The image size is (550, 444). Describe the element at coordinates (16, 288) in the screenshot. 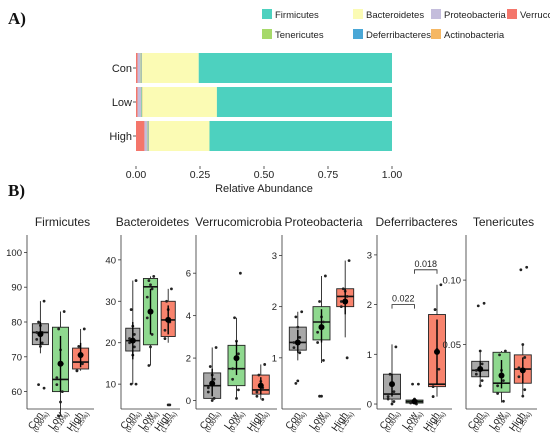

I see `y-tick-label: 90` at that location.